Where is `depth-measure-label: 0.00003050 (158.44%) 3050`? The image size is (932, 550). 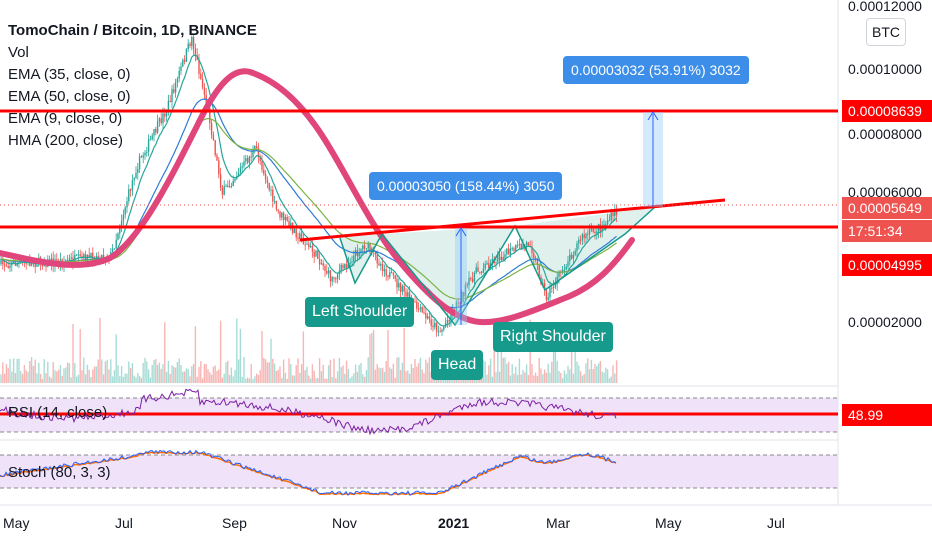 depth-measure-label: 0.00003050 (158.44%) 3050 is located at coordinates (466, 186).